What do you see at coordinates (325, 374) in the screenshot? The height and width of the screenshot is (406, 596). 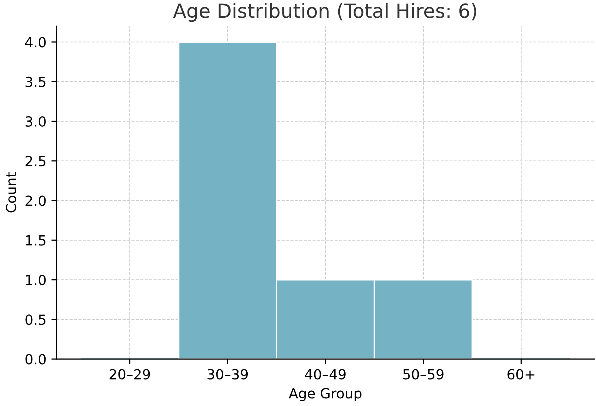 I see `x-tick-label: 40–49` at bounding box center [325, 374].